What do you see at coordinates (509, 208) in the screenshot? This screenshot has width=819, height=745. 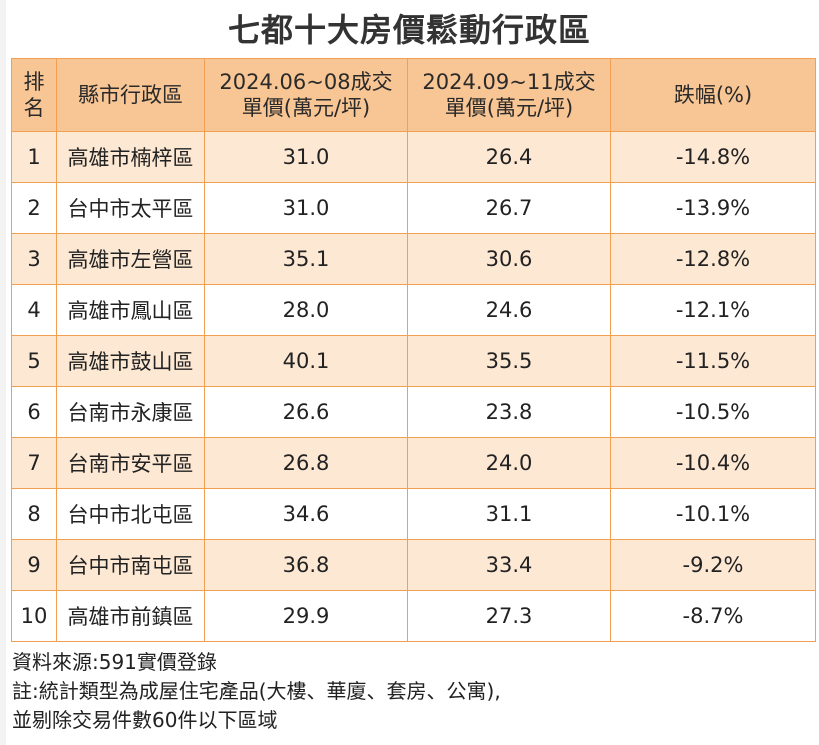 I see `period-2-price-cell: 26.7` at bounding box center [509, 208].